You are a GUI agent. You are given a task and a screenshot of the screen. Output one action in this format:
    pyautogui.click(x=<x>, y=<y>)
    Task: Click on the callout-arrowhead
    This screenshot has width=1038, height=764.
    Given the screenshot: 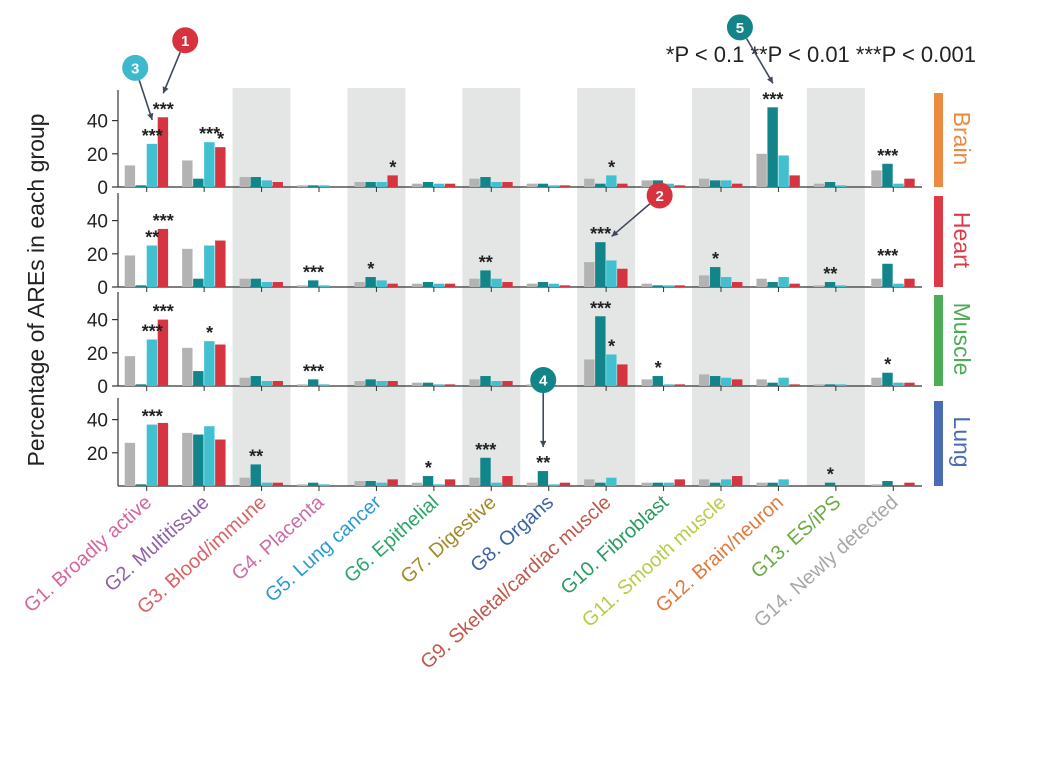 What is the action you would take?
    pyautogui.click(x=150, y=116)
    